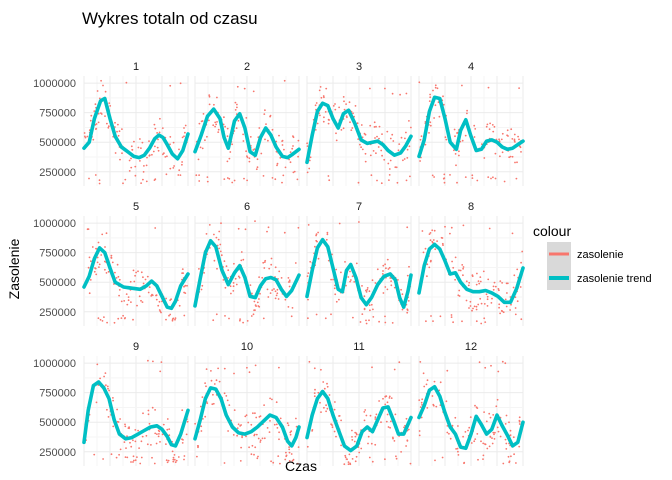  Describe the element at coordinates (614, 279) in the screenshot. I see `legend-label-zasolenie-trend: zasolenie trend` at that location.